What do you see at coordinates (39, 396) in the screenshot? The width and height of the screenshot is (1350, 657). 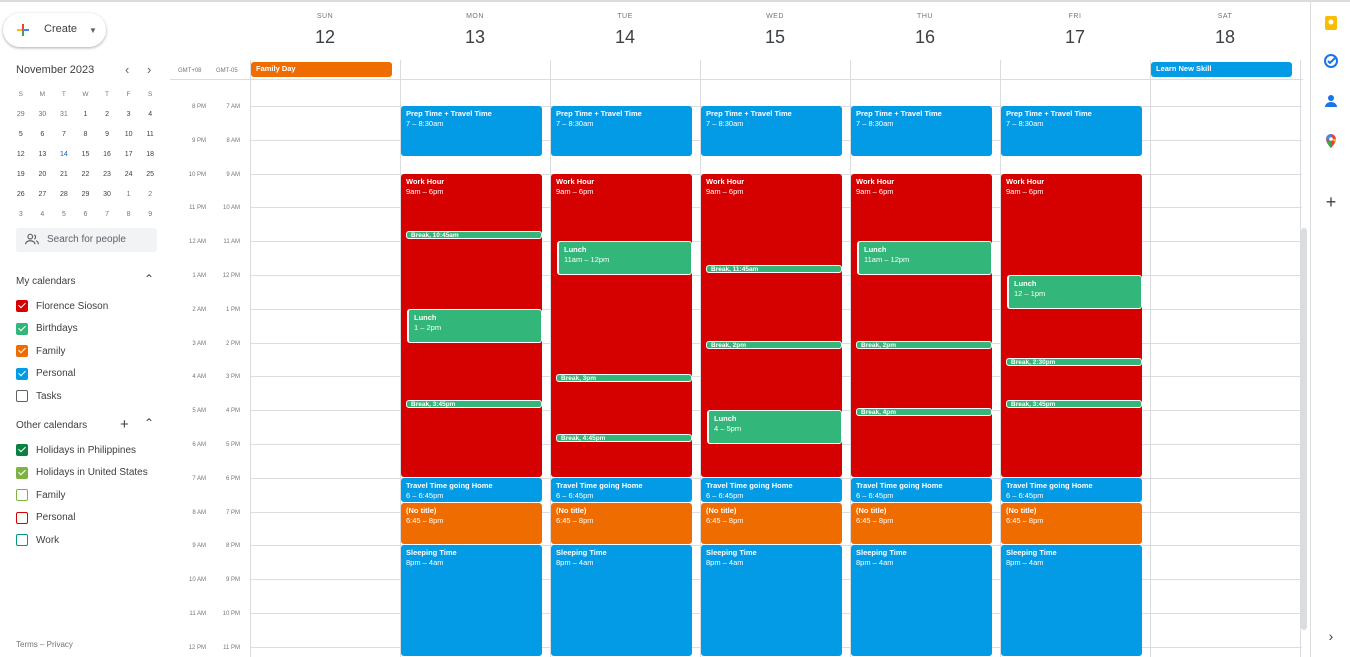 I see `calendar-item: Tasks` at bounding box center [39, 396].